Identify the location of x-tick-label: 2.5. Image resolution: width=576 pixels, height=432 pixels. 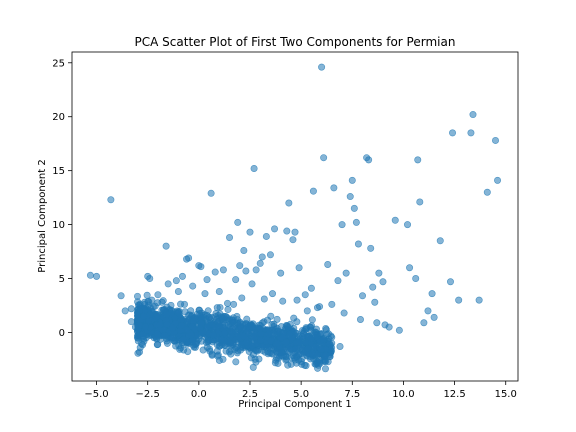
(250, 394).